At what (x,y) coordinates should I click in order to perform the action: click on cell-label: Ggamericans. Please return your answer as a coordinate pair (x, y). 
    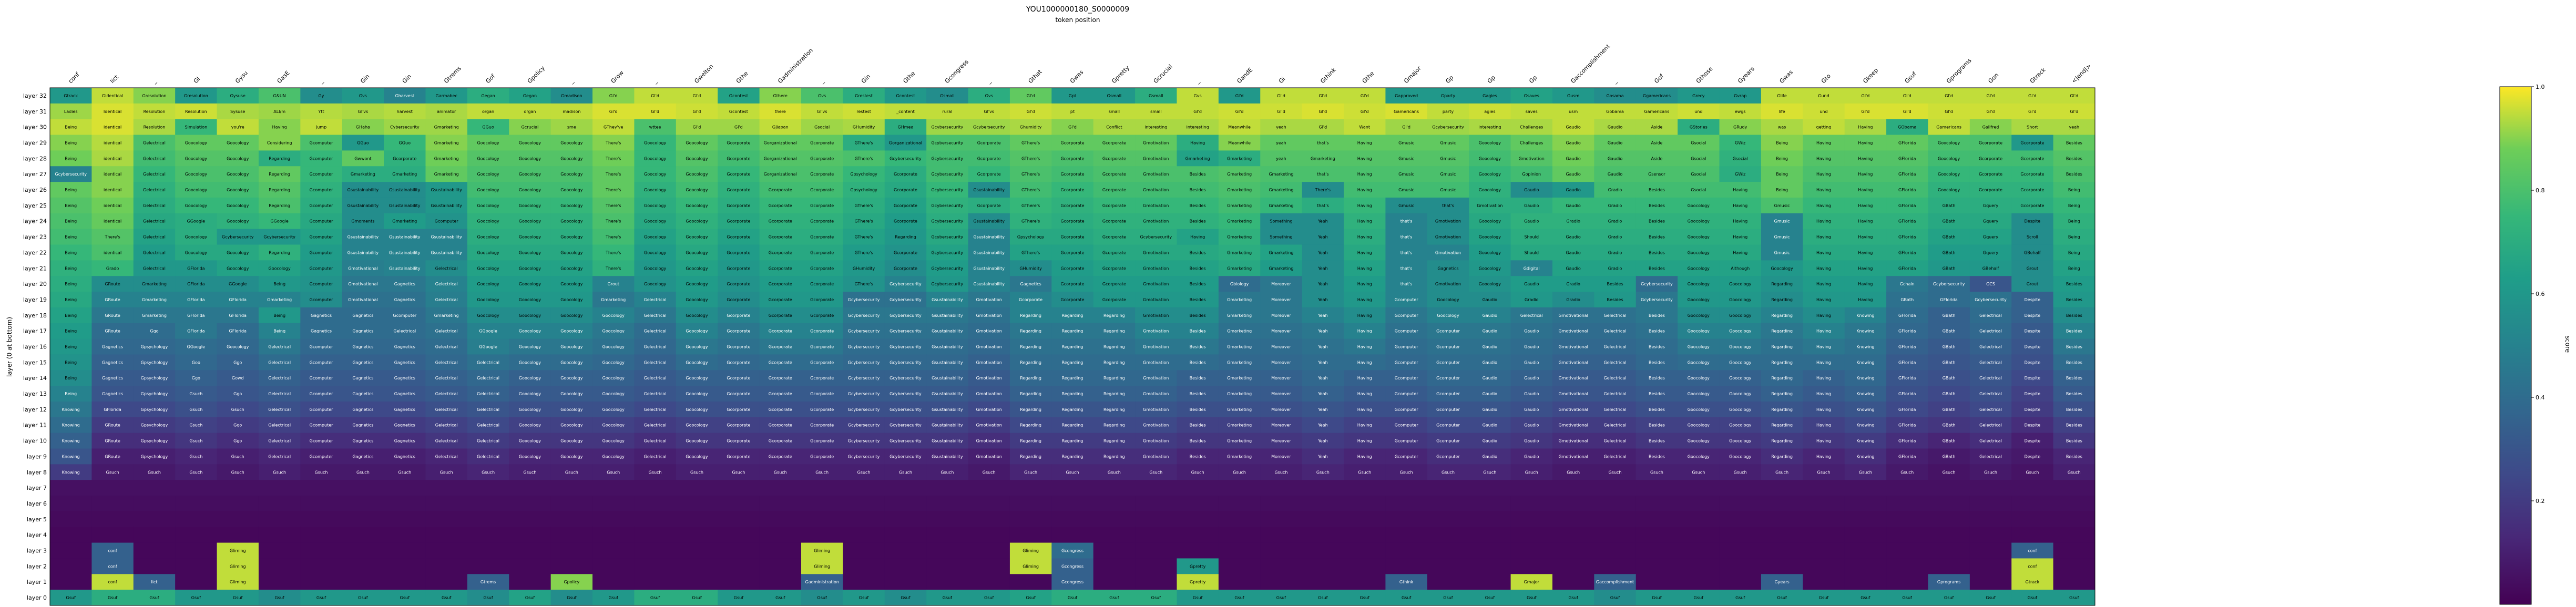
    Looking at the image, I should click on (1657, 96).